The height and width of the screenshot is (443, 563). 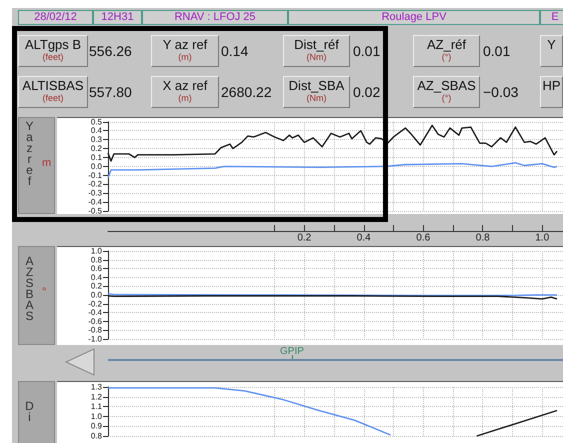 I want to click on y-axis-title: Y az ref, so click(x=29, y=153).